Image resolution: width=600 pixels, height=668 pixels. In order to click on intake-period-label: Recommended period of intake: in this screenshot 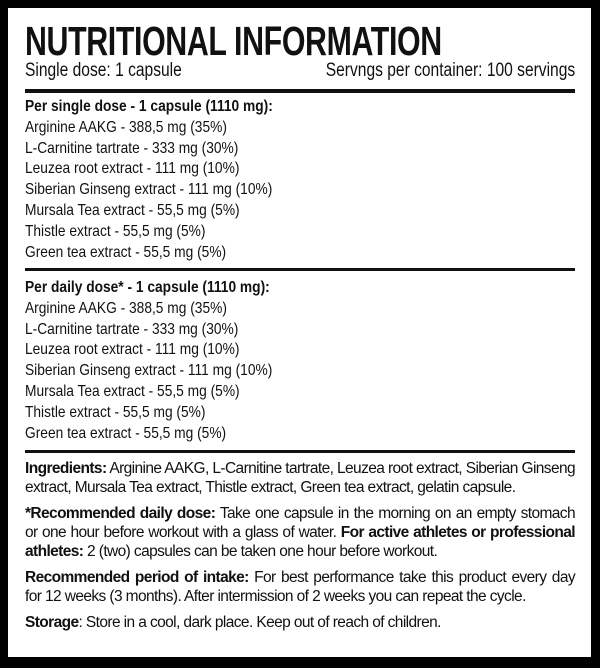, I will do `click(137, 577)`.